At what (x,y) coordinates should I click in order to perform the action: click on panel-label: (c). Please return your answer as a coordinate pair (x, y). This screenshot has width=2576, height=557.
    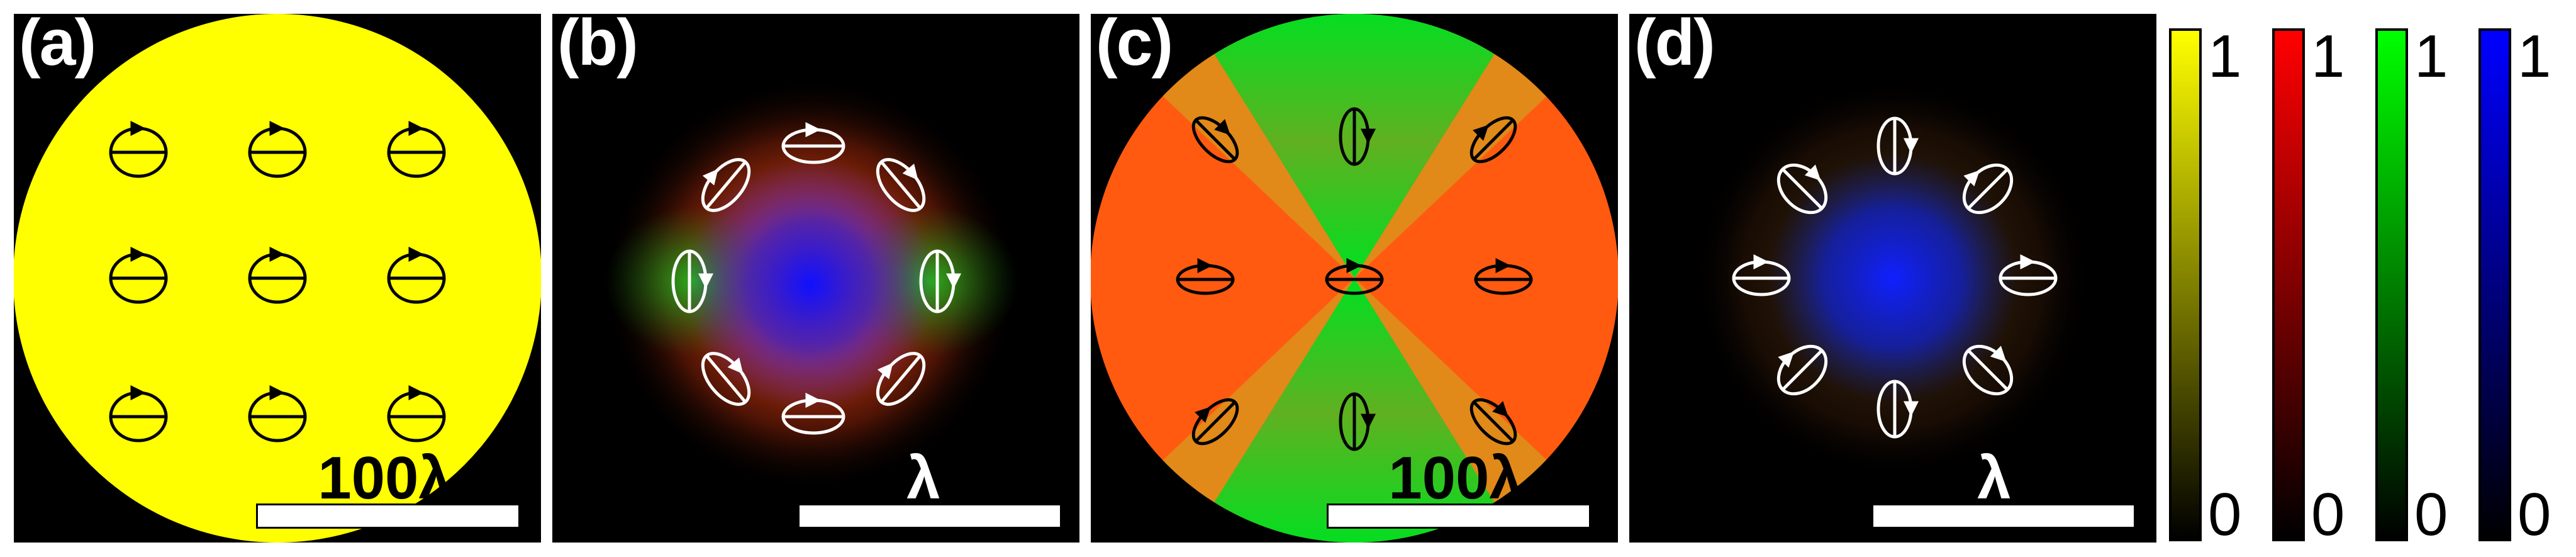
    Looking at the image, I should click on (1134, 46).